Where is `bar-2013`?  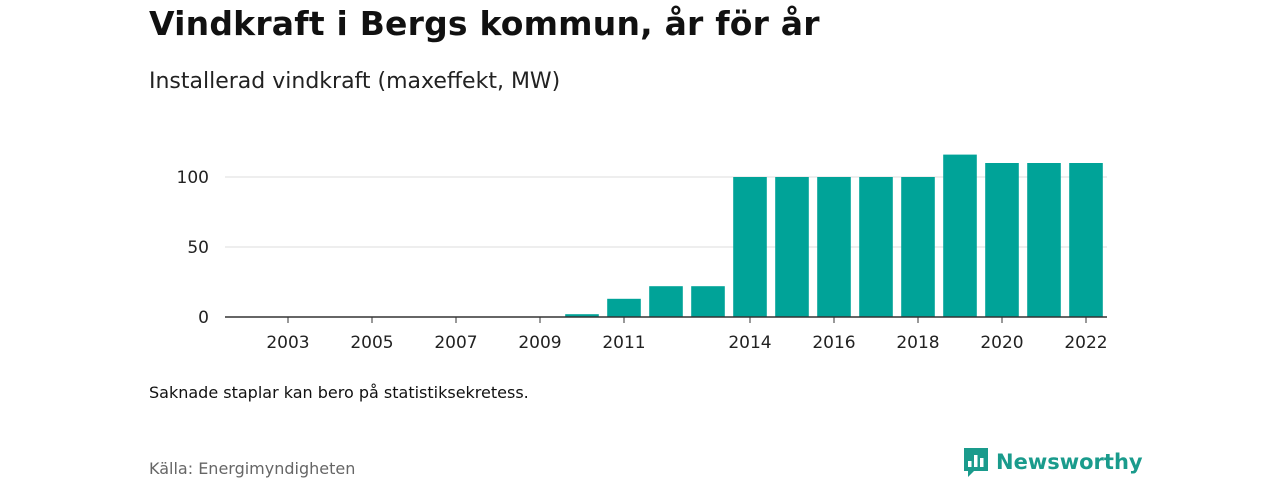
bar-2013 is located at coordinates (708, 301).